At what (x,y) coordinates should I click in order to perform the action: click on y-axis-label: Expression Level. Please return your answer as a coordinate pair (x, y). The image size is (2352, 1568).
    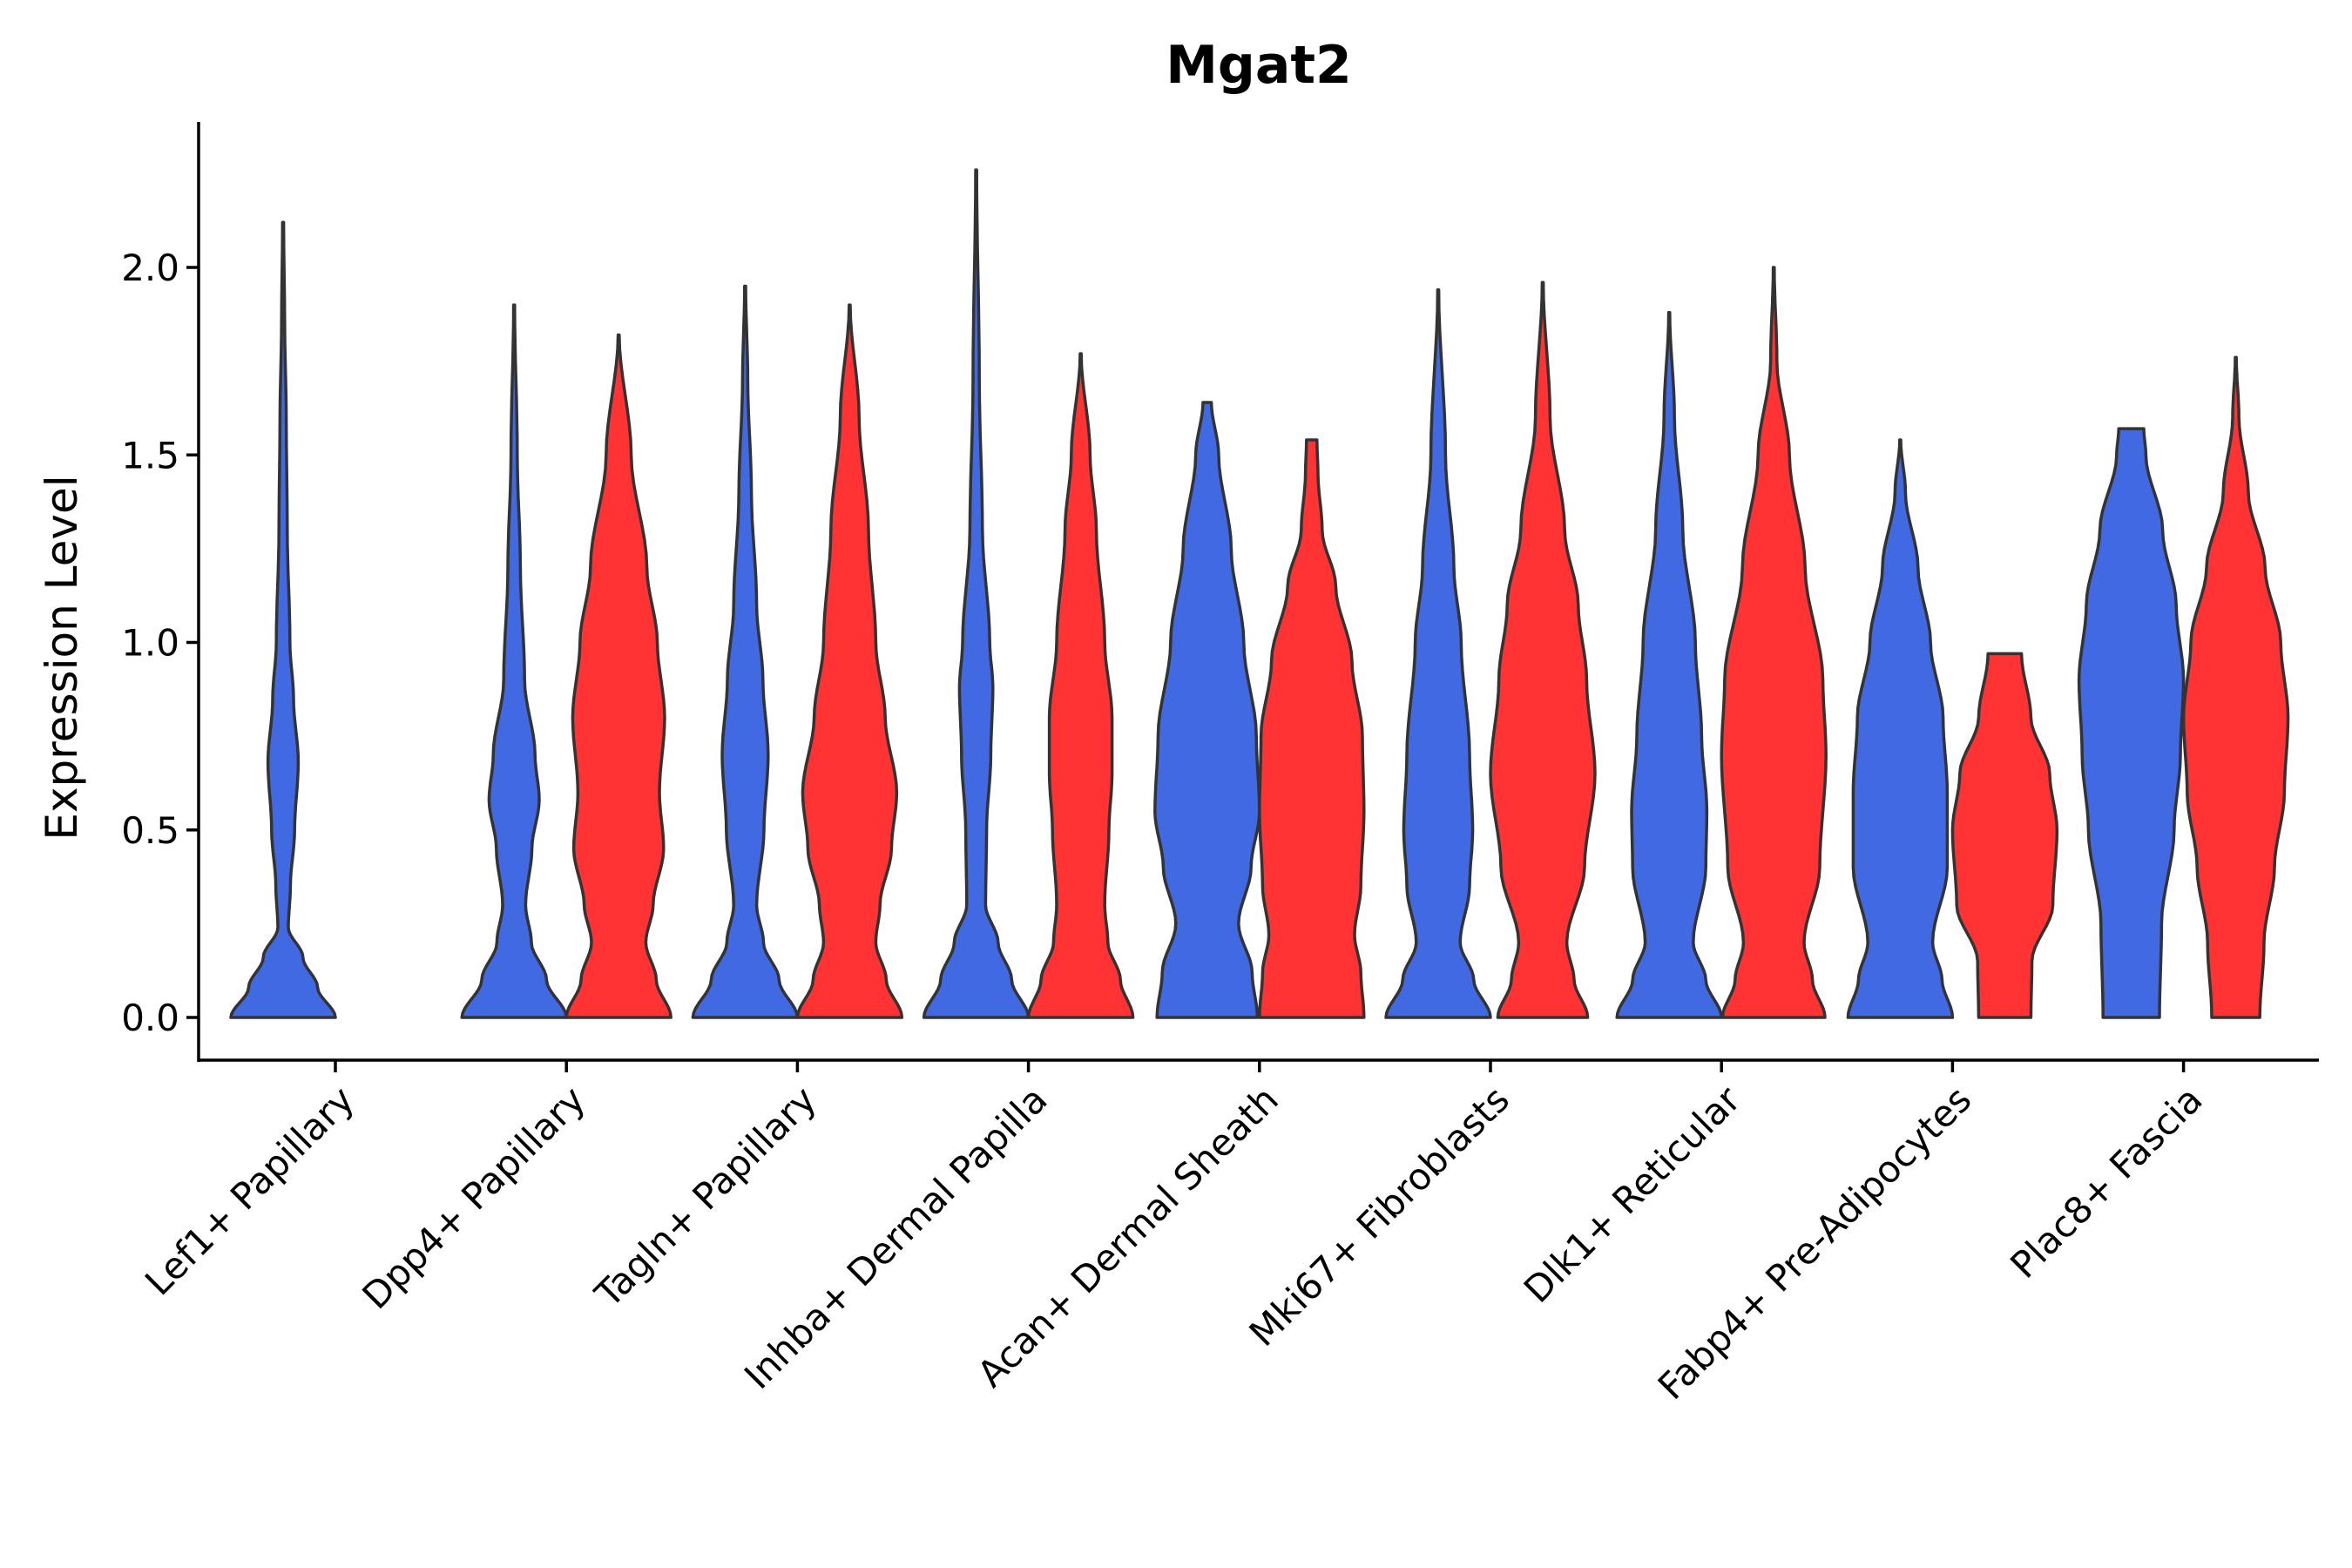
    Looking at the image, I should click on (62, 657).